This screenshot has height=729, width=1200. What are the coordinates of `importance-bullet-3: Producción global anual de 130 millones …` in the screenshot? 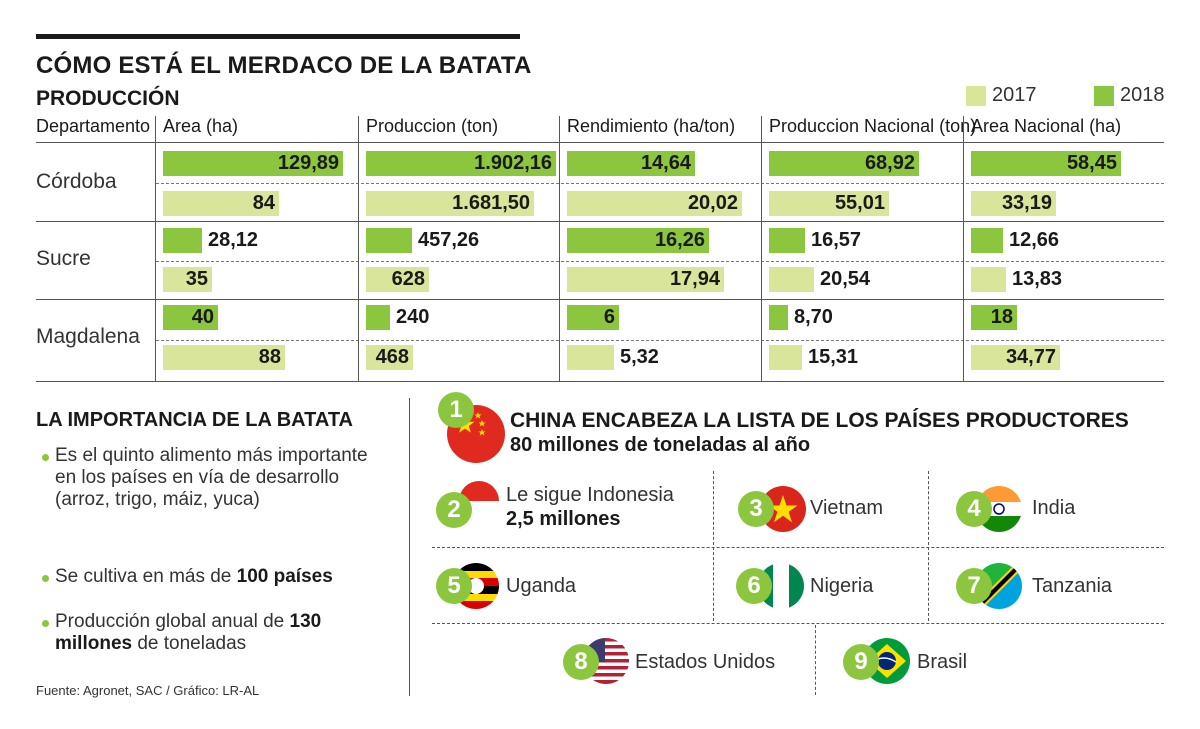 It's located at (205, 633).